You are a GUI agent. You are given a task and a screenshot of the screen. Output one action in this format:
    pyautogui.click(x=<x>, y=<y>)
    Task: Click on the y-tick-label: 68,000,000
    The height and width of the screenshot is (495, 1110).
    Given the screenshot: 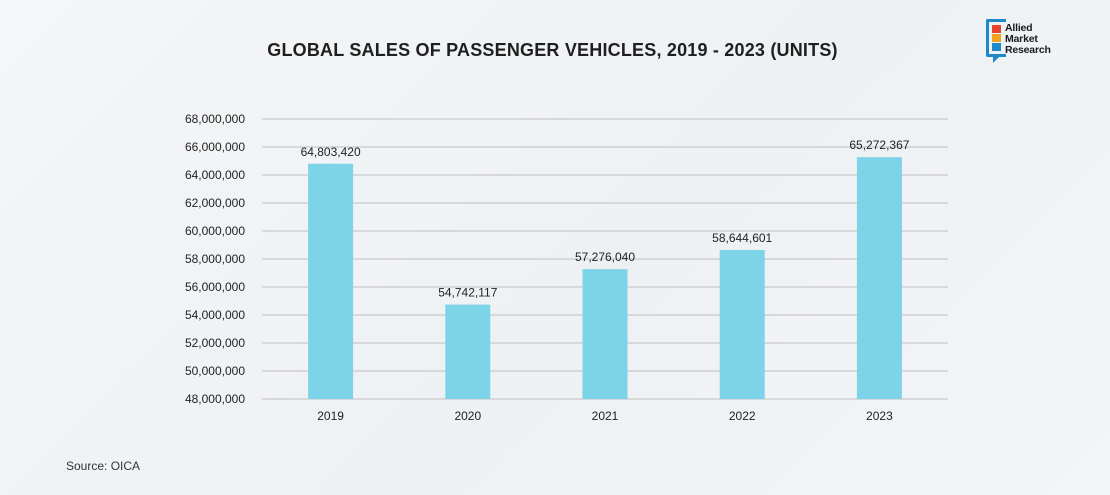 What is the action you would take?
    pyautogui.click(x=215, y=119)
    